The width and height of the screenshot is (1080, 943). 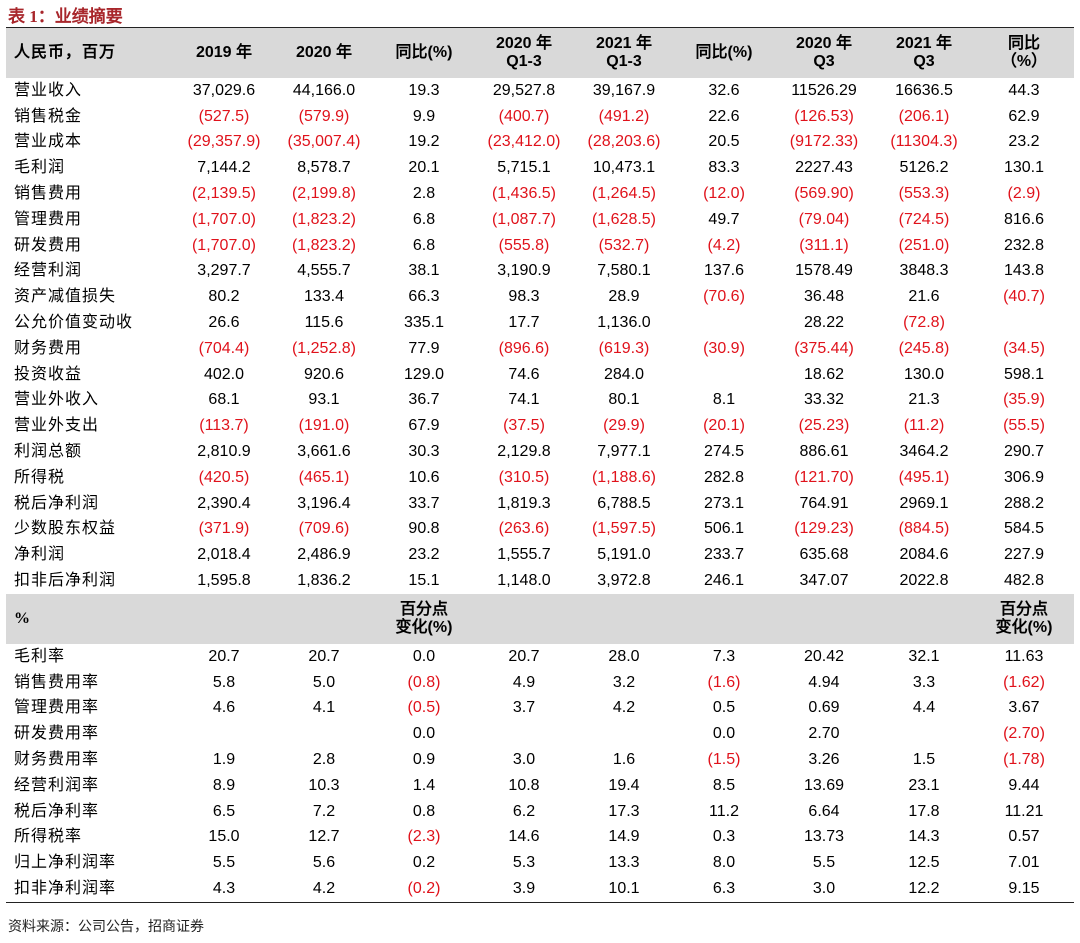 I want to click on data-cell: (619.3), so click(x=624, y=348).